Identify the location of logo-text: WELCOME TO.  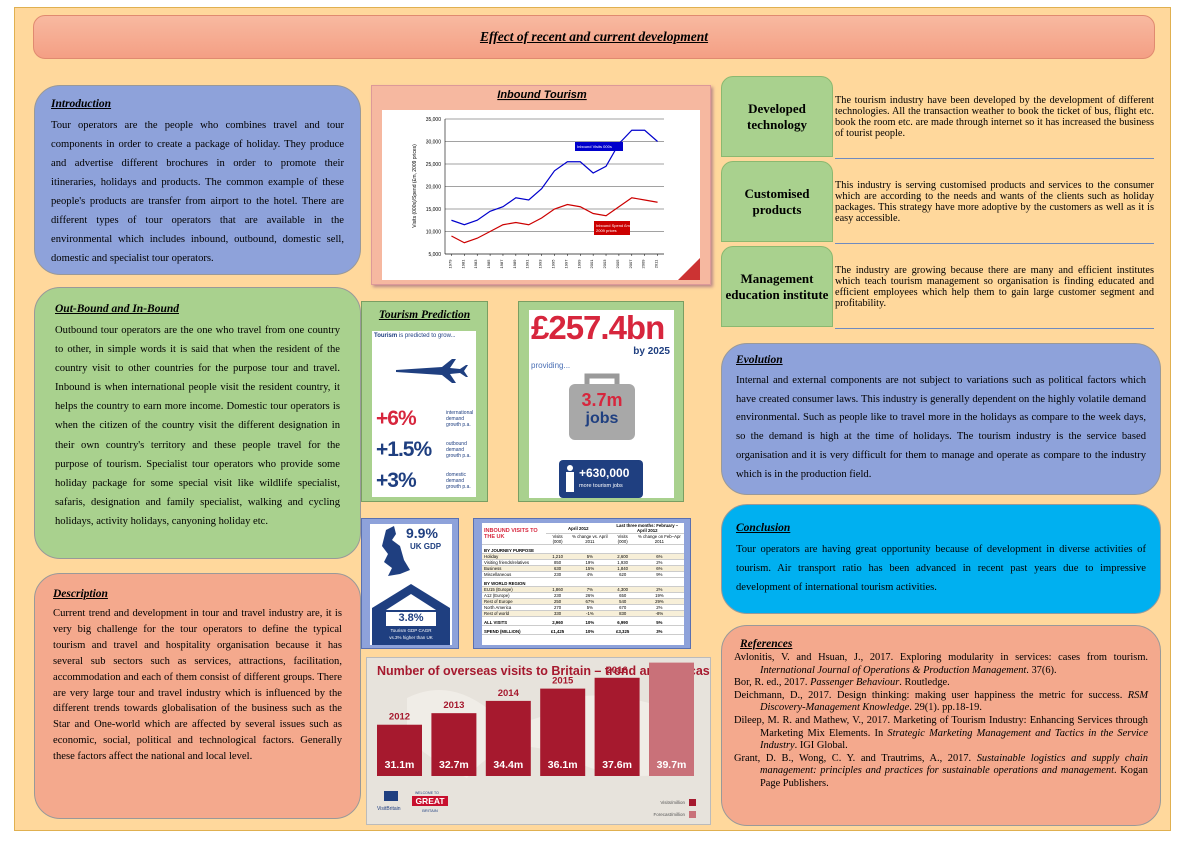
(427, 793).